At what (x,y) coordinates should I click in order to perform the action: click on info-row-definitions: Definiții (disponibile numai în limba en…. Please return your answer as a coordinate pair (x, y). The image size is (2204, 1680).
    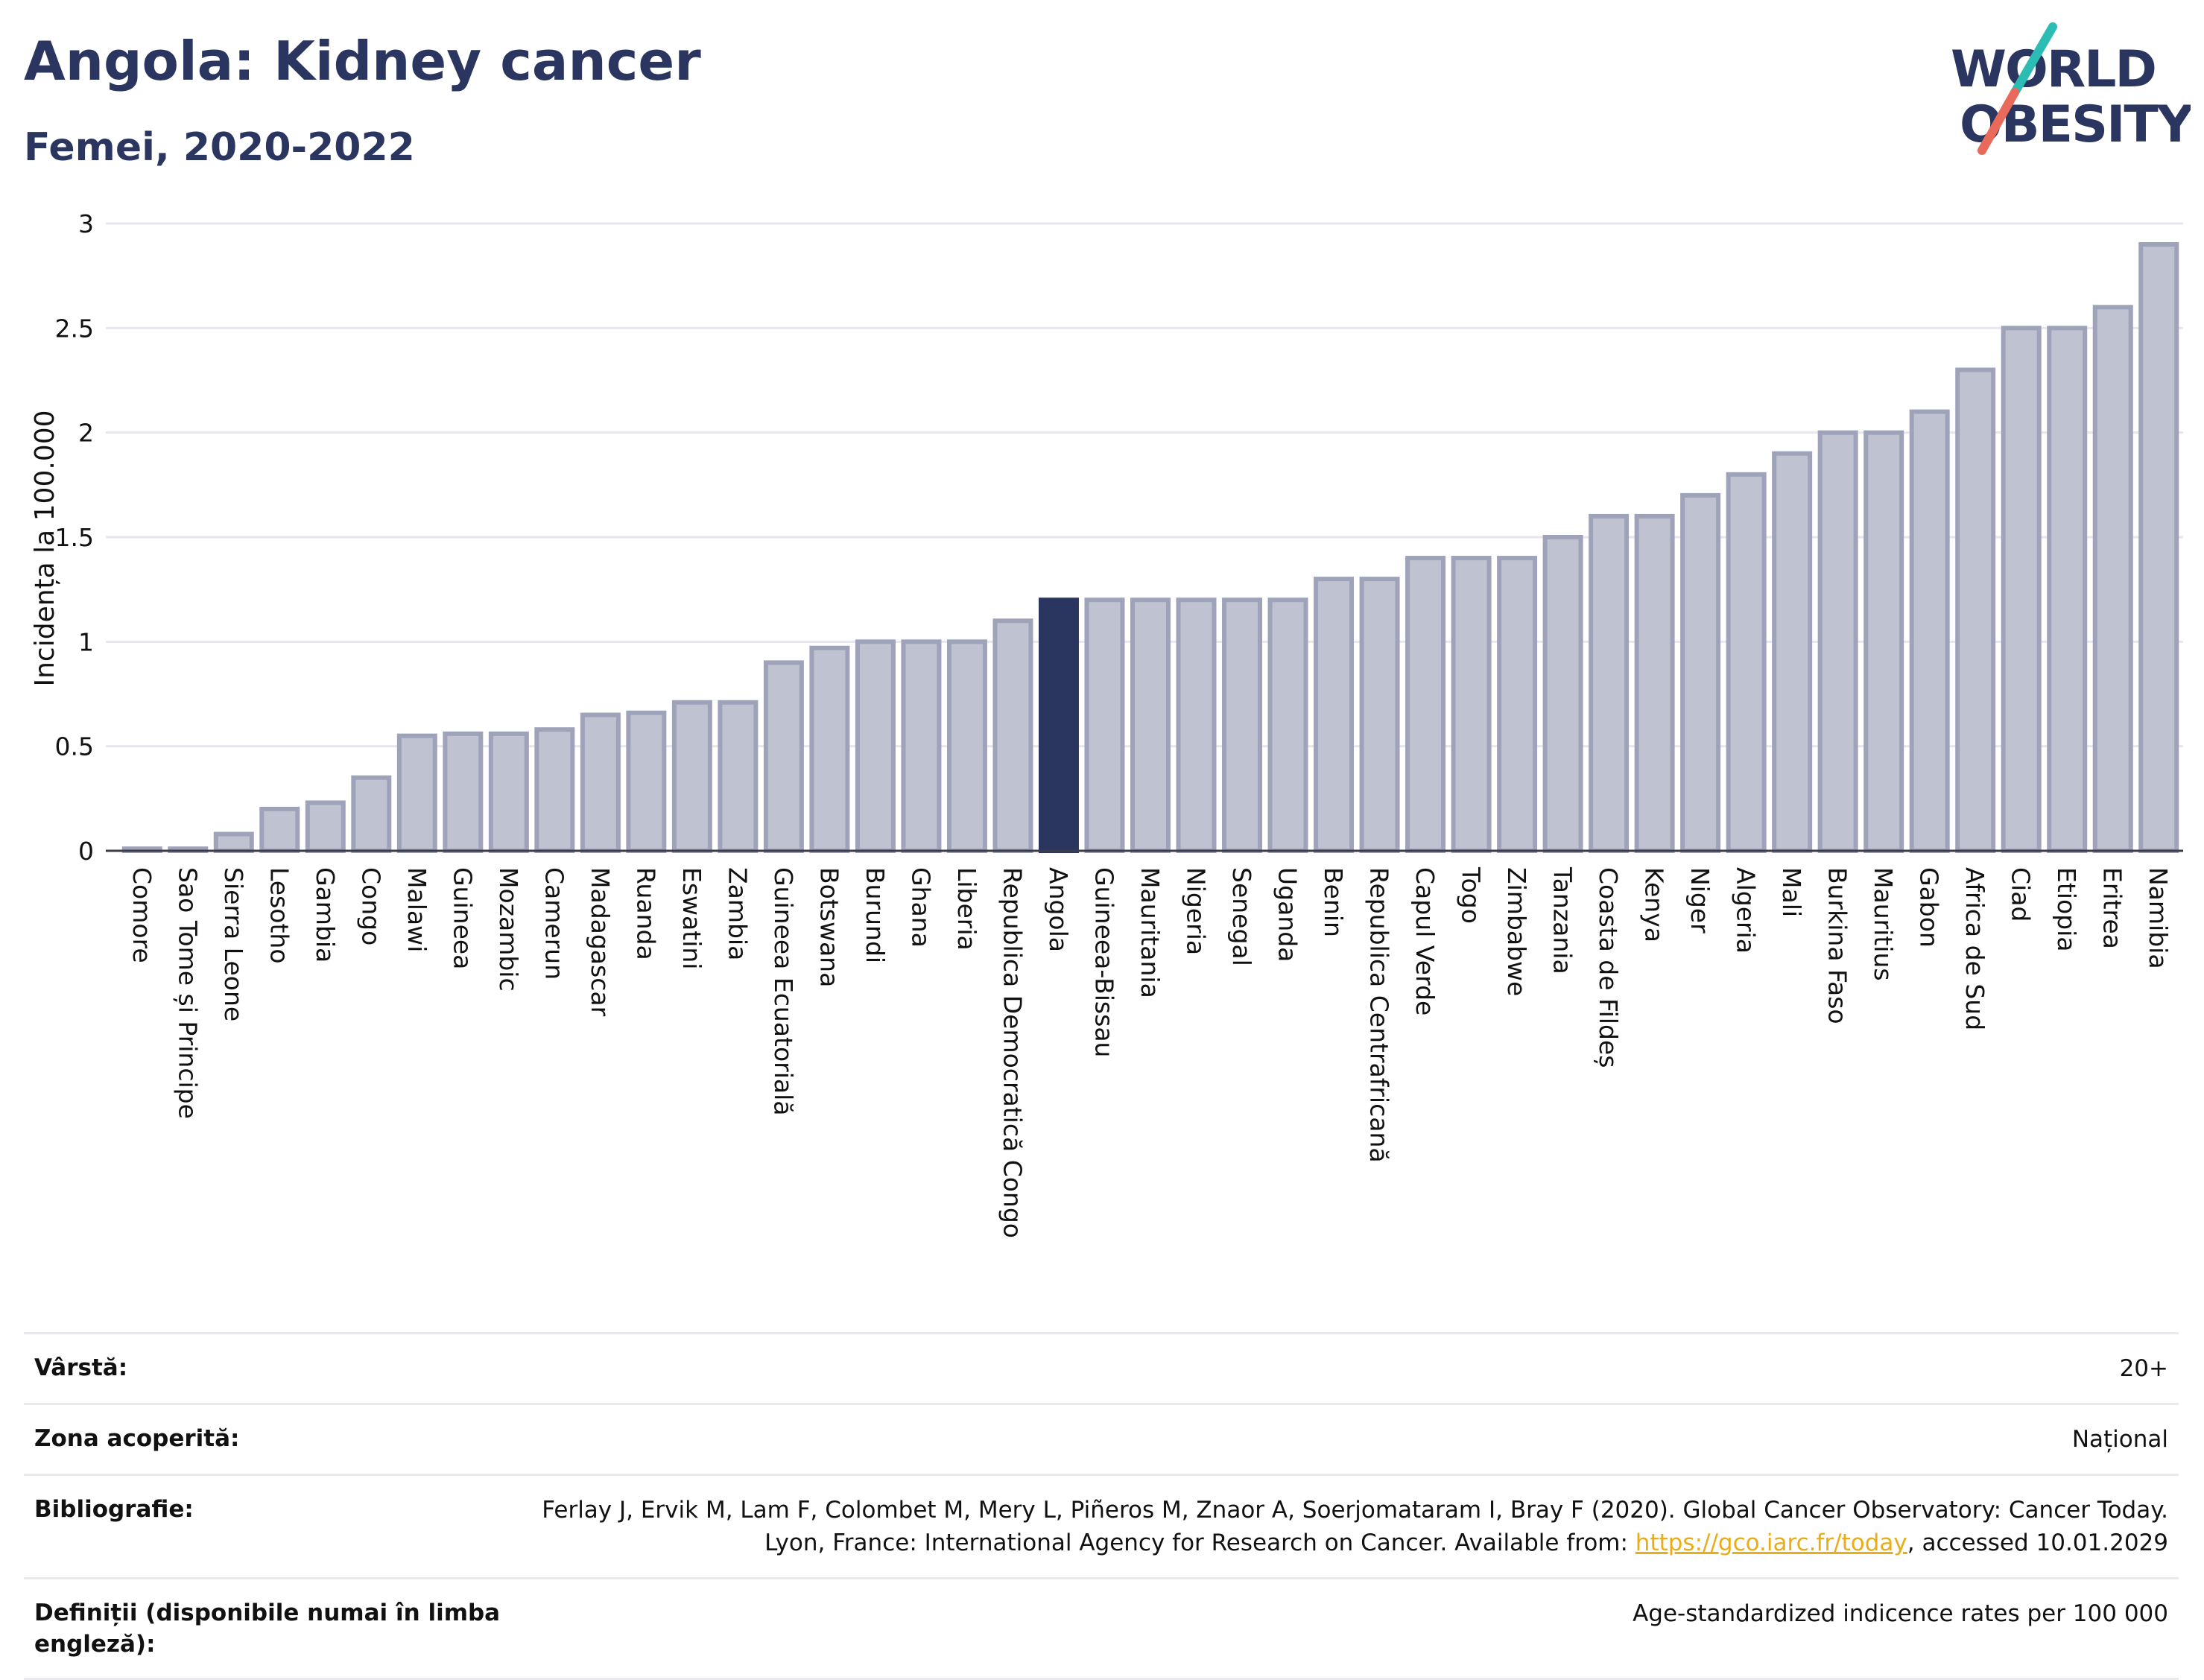
    Looking at the image, I should click on (1101, 1628).